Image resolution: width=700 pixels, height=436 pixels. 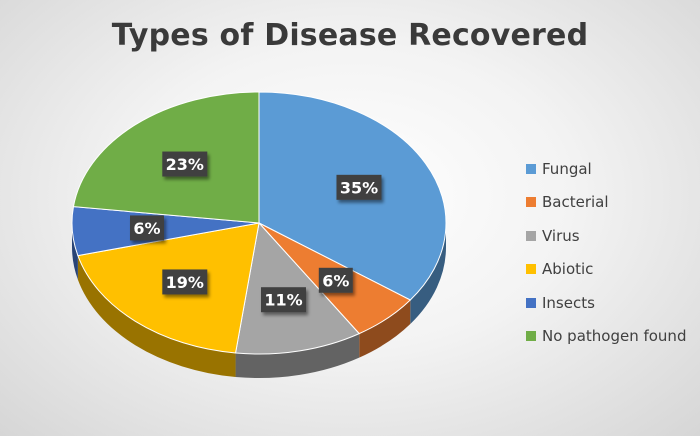 I want to click on pie-side-bacterial, so click(x=385, y=328).